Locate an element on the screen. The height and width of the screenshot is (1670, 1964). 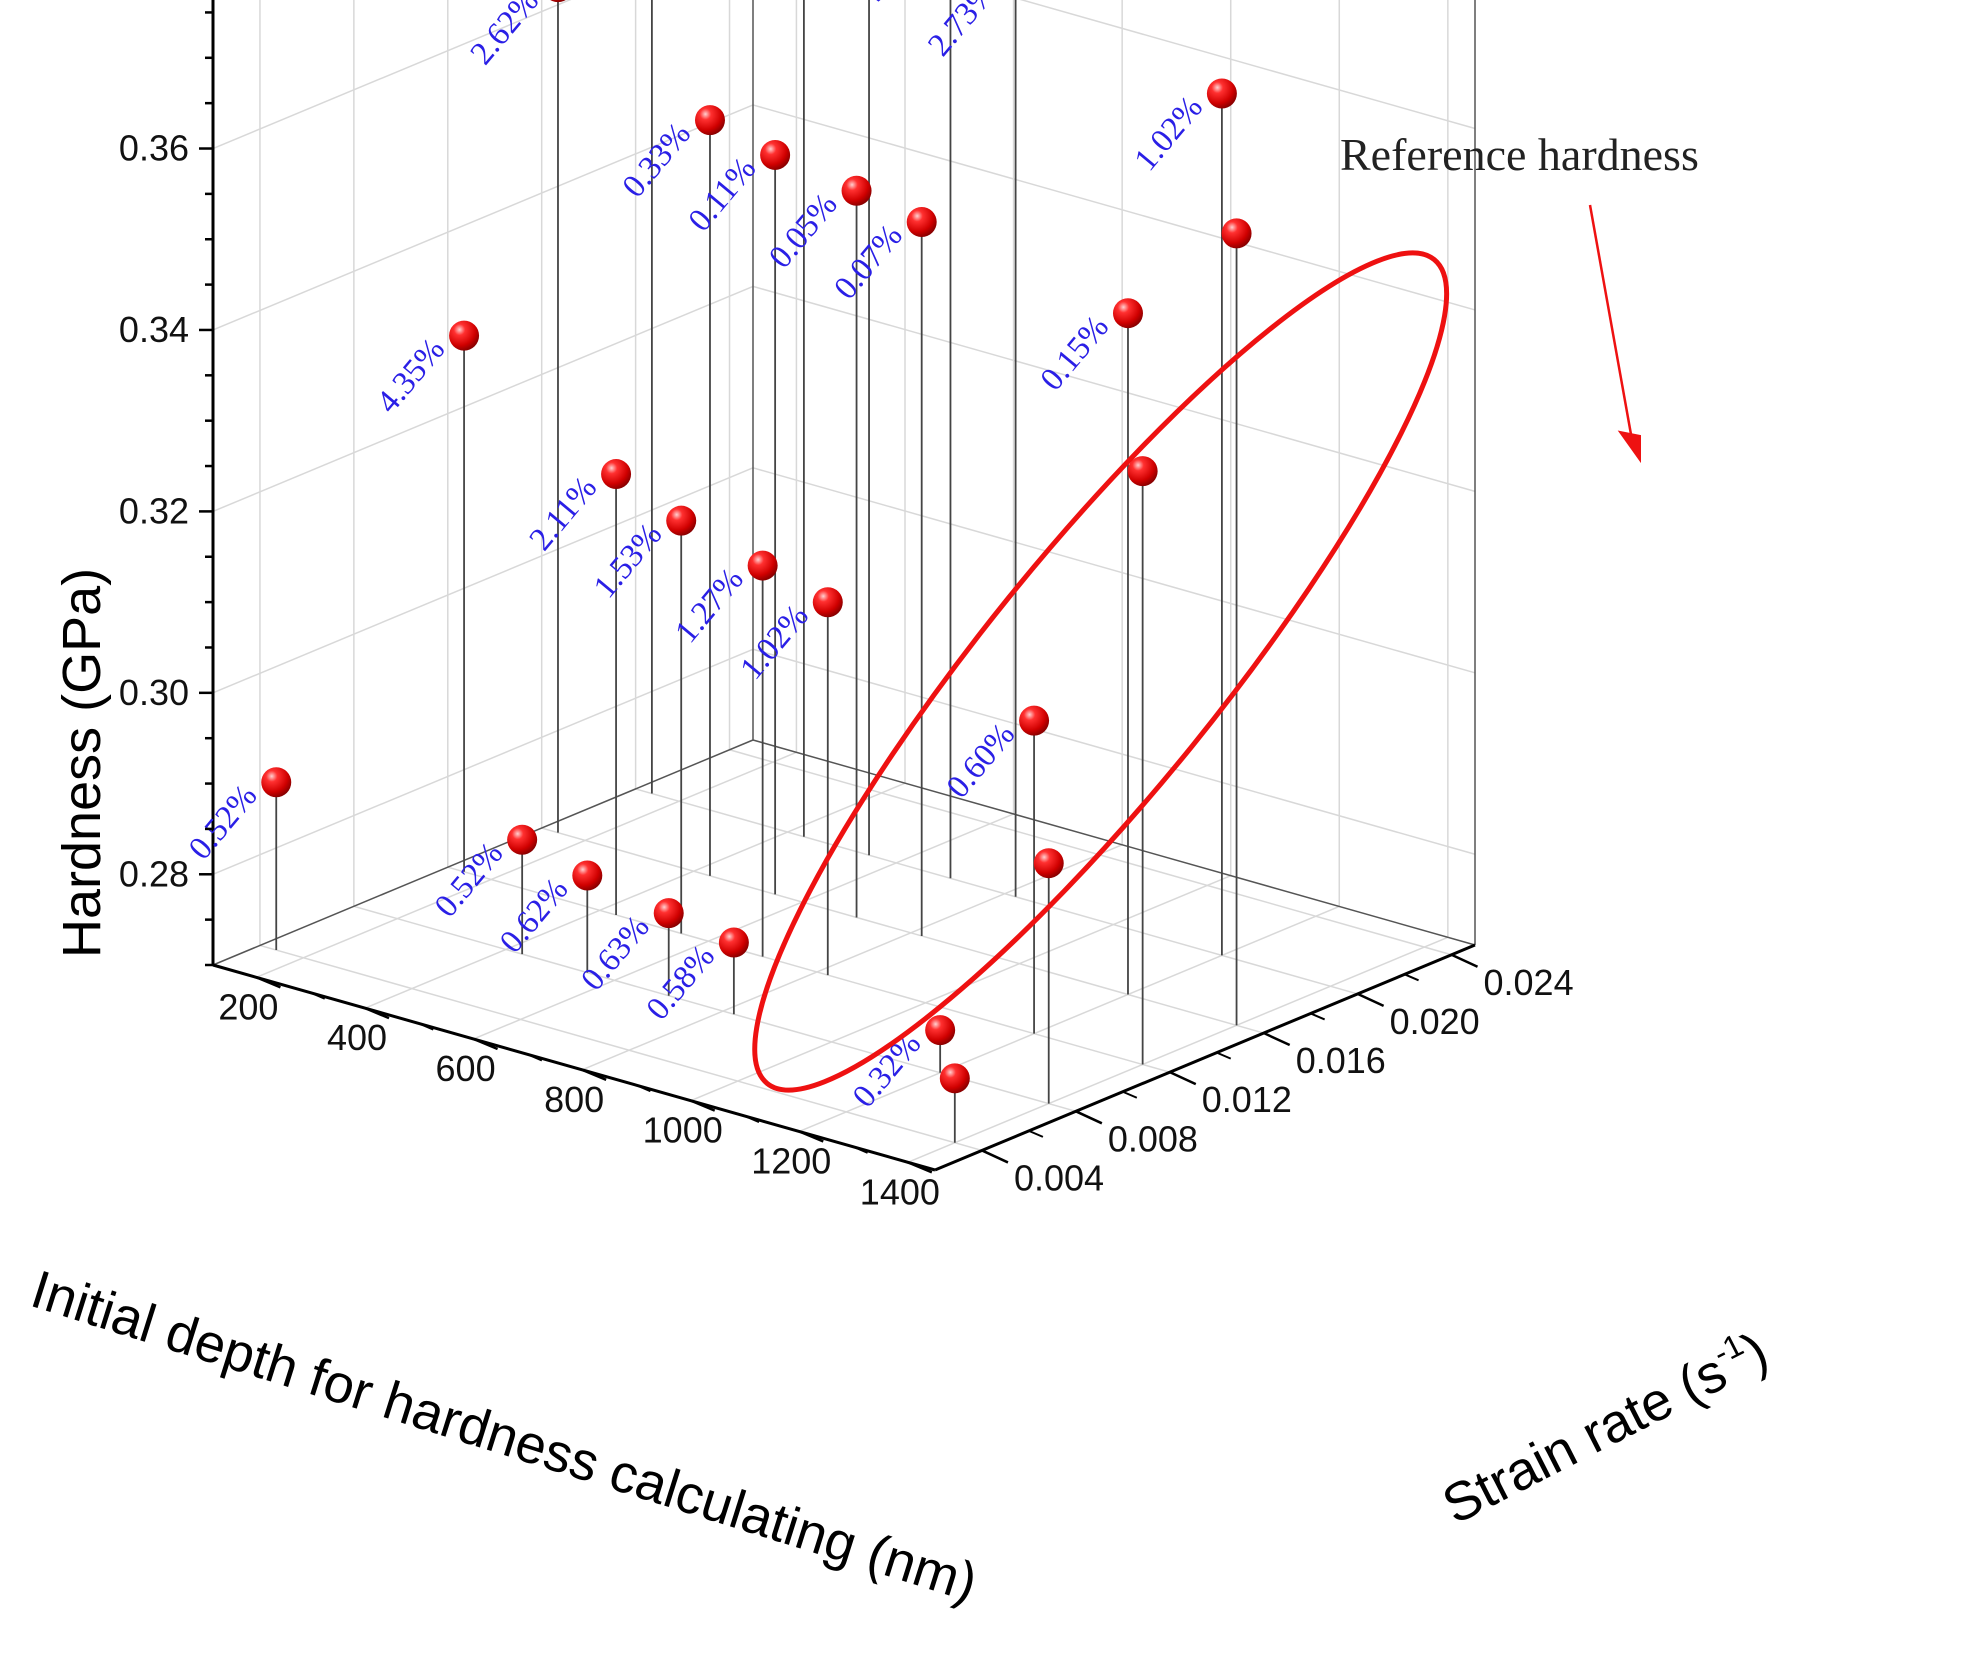
data-point-label: 1.53% is located at coordinates (628, 561).